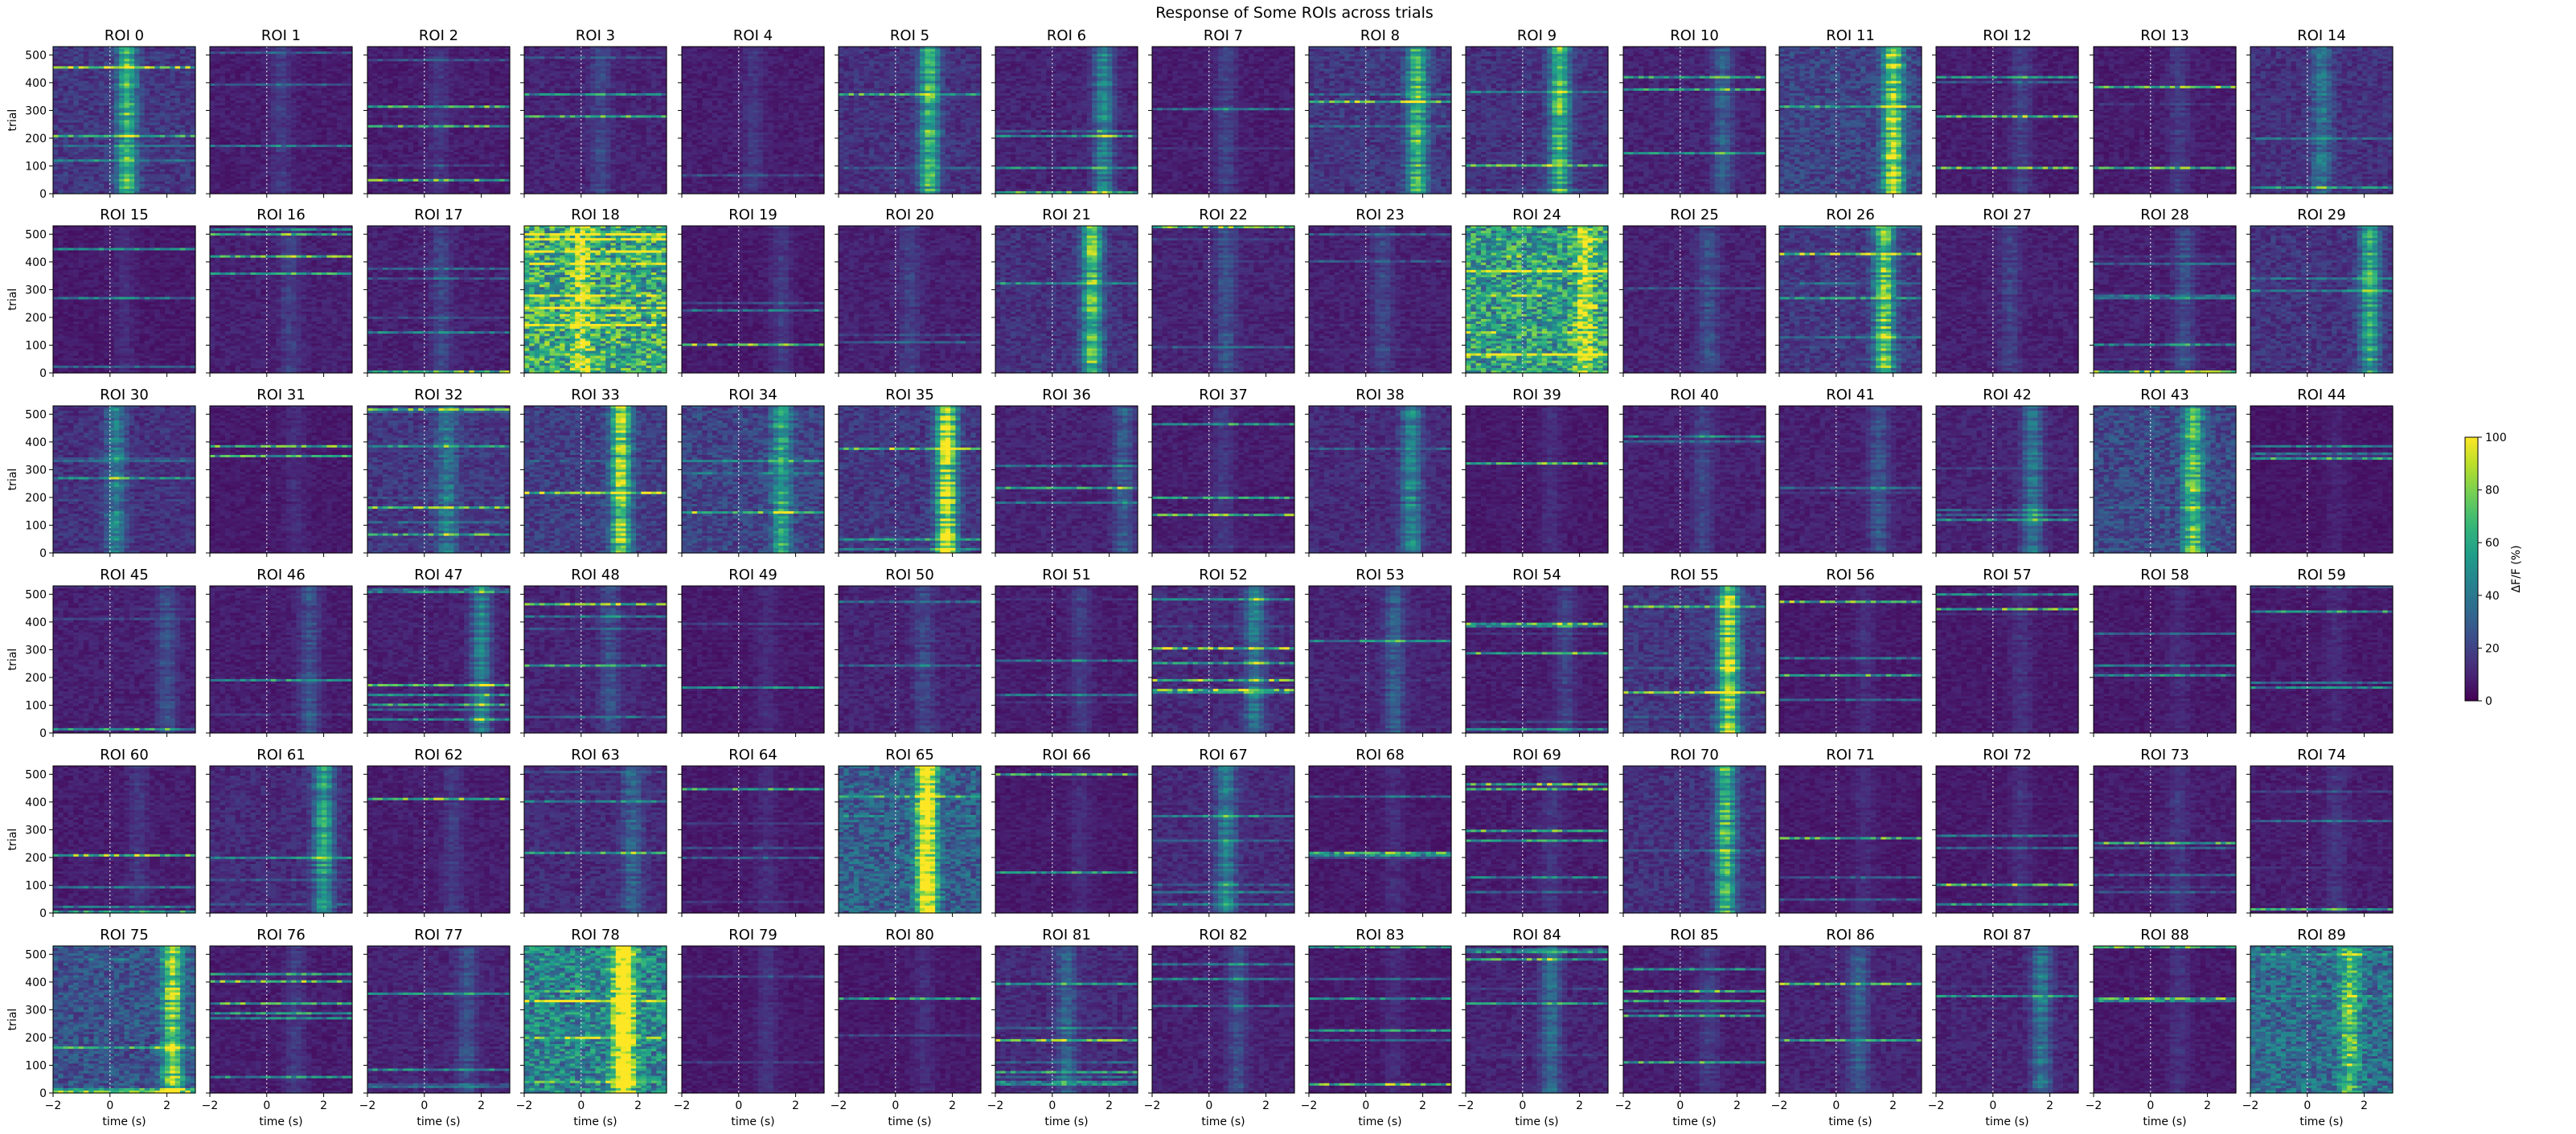 Image resolution: width=2576 pixels, height=1134 pixels. Describe the element at coordinates (36, 111) in the screenshot. I see `y-tick-label: 300` at that location.